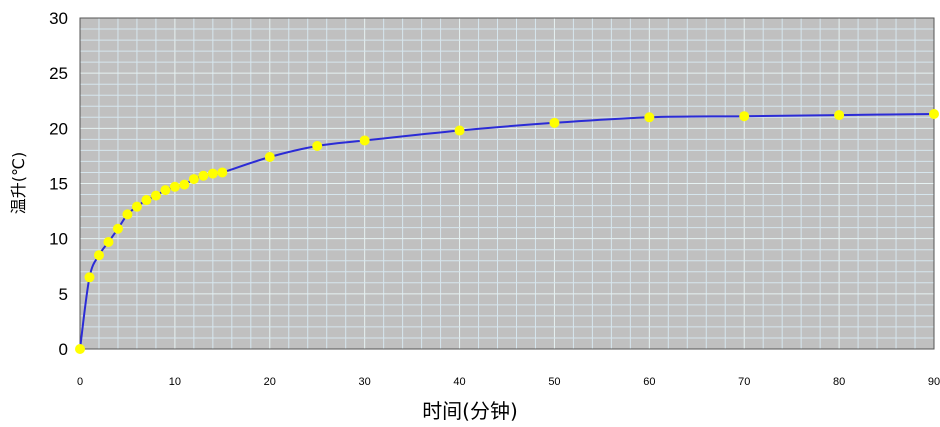 Image resolution: width=940 pixels, height=427 pixels. Describe the element at coordinates (270, 382) in the screenshot. I see `x-tick-label: 20` at that location.